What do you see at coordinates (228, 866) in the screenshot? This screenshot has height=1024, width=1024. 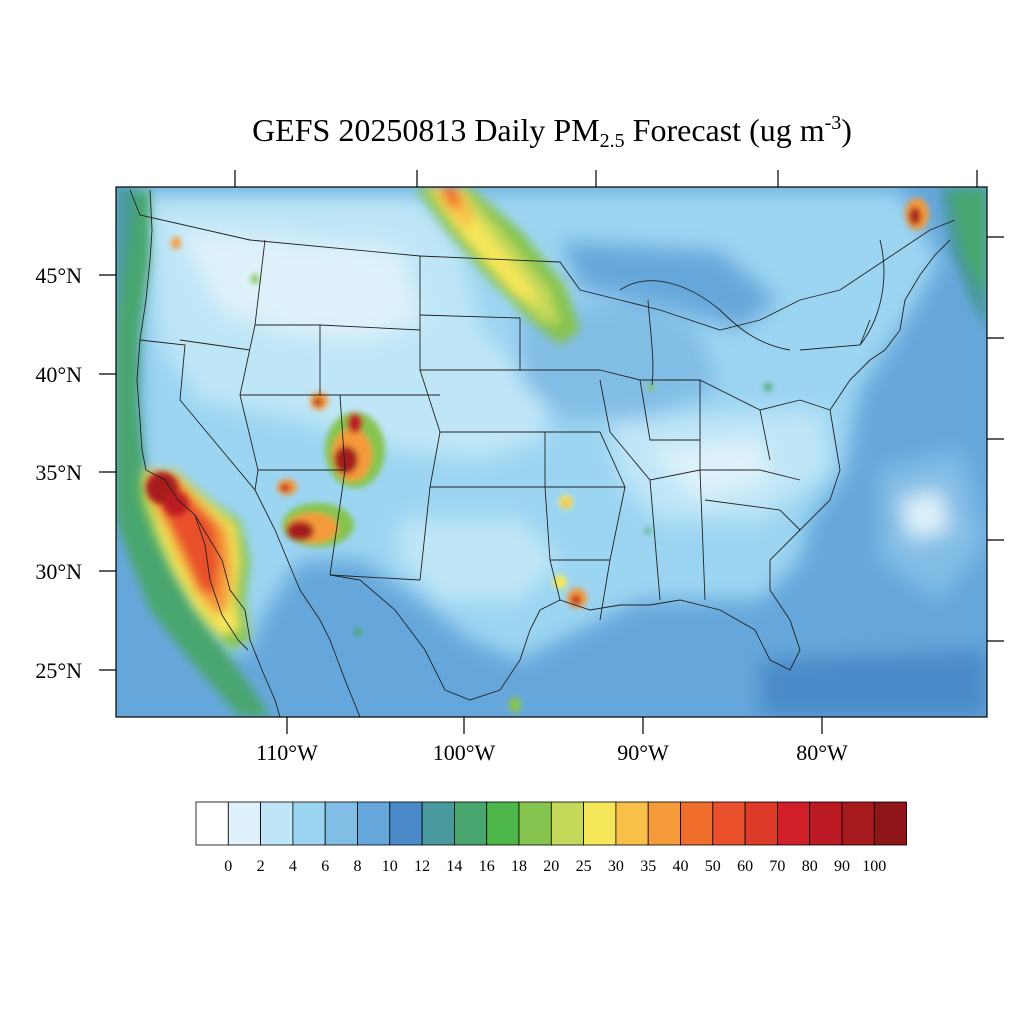 I see `colorbar-label: 0` at bounding box center [228, 866].